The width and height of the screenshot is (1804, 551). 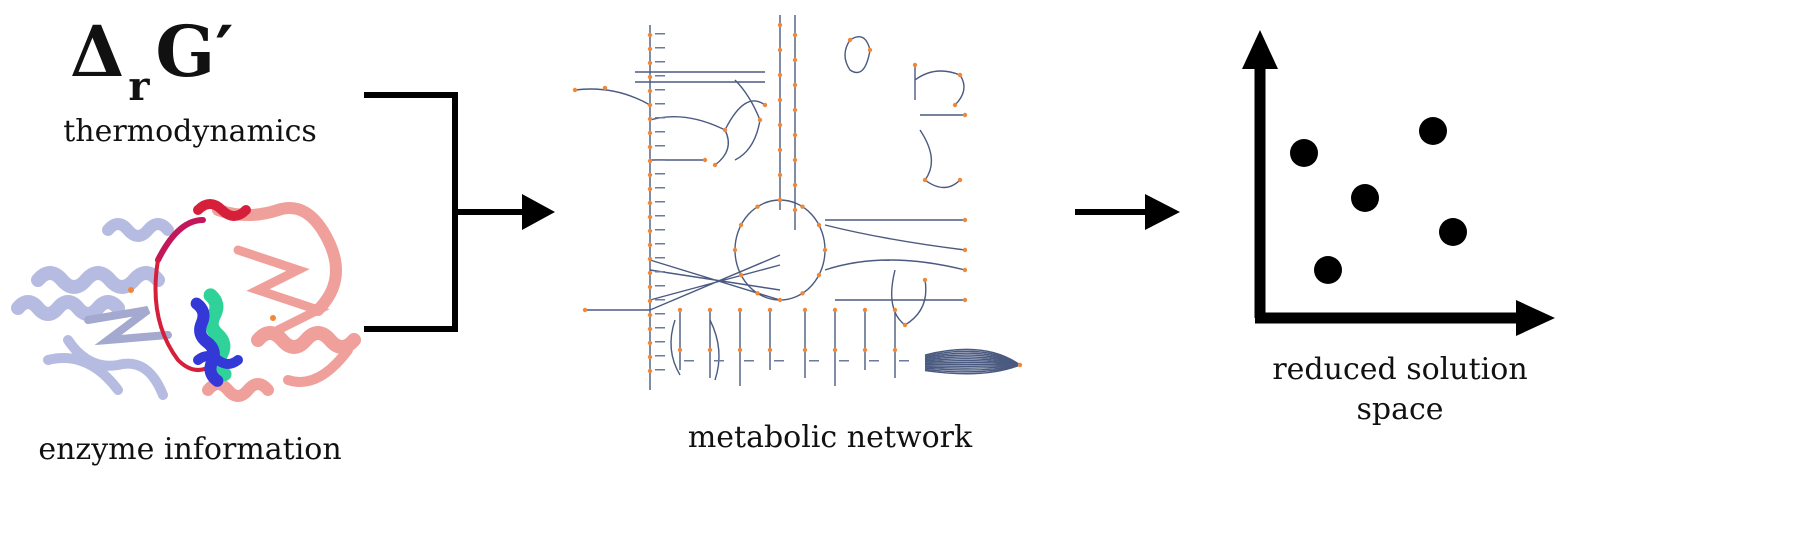 What do you see at coordinates (1162, 212) in the screenshot?
I see `output-arrow-head` at bounding box center [1162, 212].